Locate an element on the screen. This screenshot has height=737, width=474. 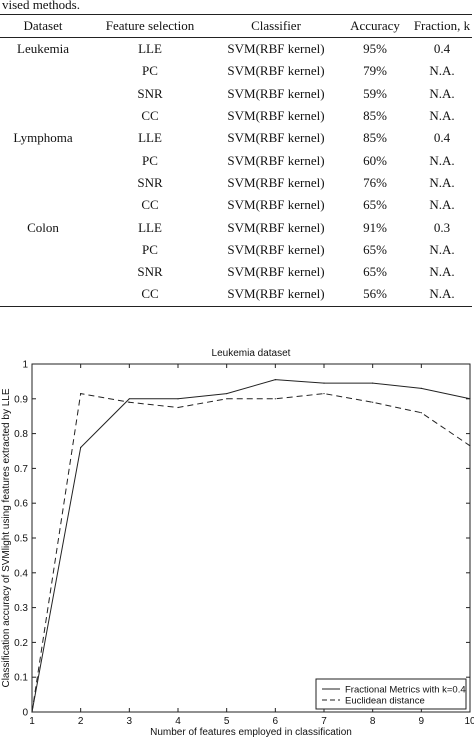
cell-accuracy: 60% is located at coordinates (375, 160).